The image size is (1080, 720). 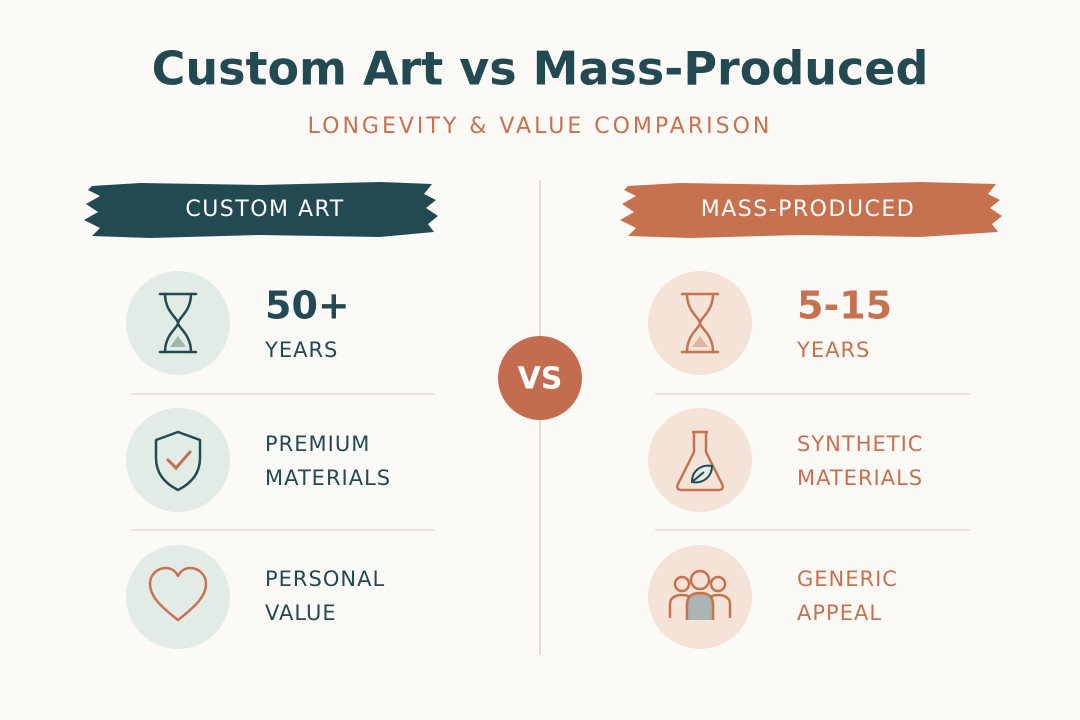 What do you see at coordinates (700, 594) in the screenshot?
I see `people-icon` at bounding box center [700, 594].